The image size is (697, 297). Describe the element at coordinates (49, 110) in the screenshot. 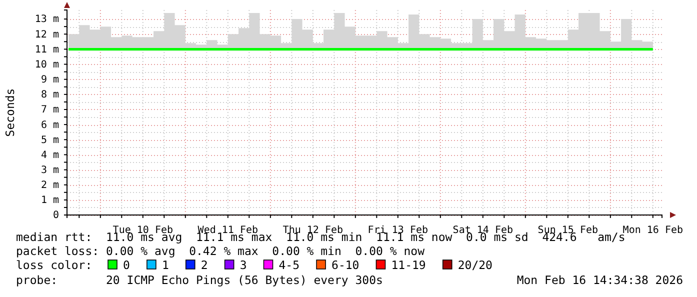

I see `y-tick-label: 7 m` at that location.